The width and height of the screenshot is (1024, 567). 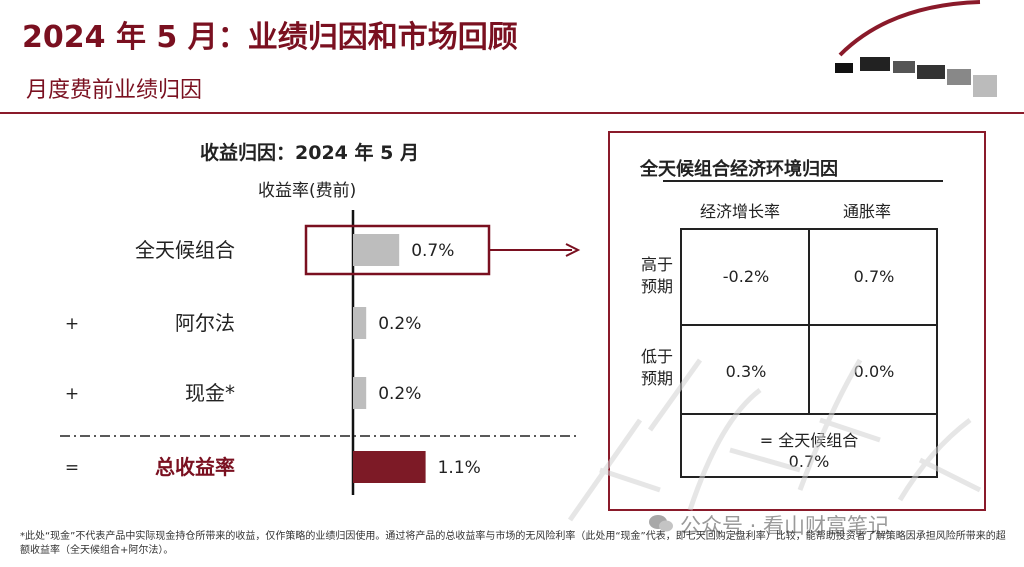 What do you see at coordinates (185, 250) in the screenshot?
I see `category-label-0: 全天候组合` at bounding box center [185, 250].